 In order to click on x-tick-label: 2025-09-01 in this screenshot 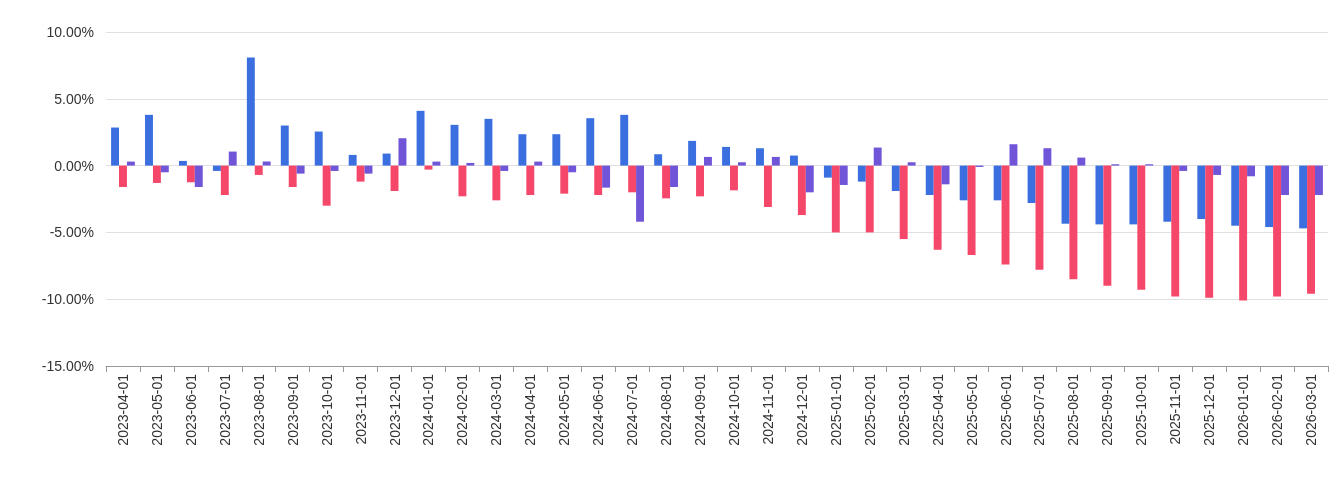, I will do `click(1107, 409)`.